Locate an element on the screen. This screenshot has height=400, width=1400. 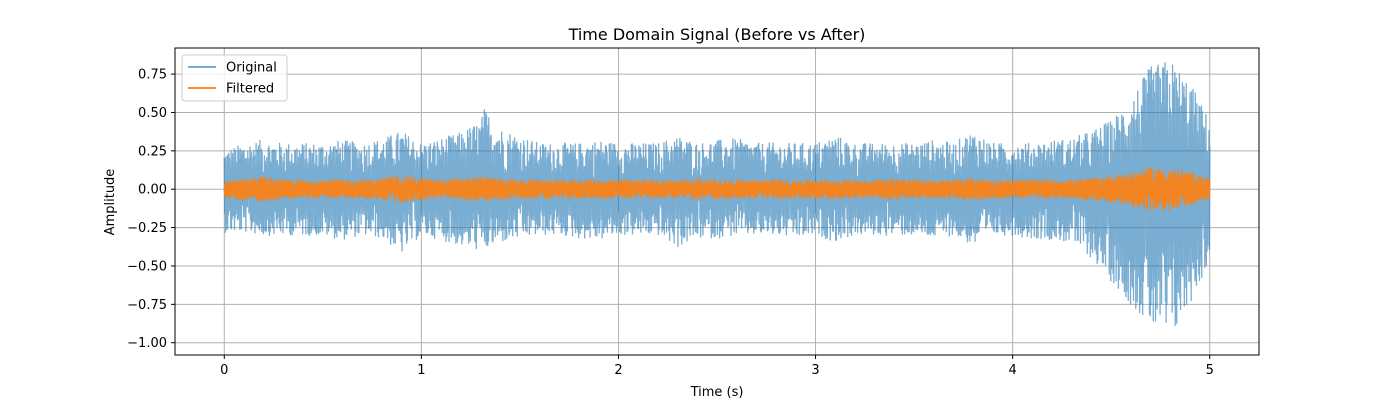
legend-label-filtered: Filtered is located at coordinates (250, 89).